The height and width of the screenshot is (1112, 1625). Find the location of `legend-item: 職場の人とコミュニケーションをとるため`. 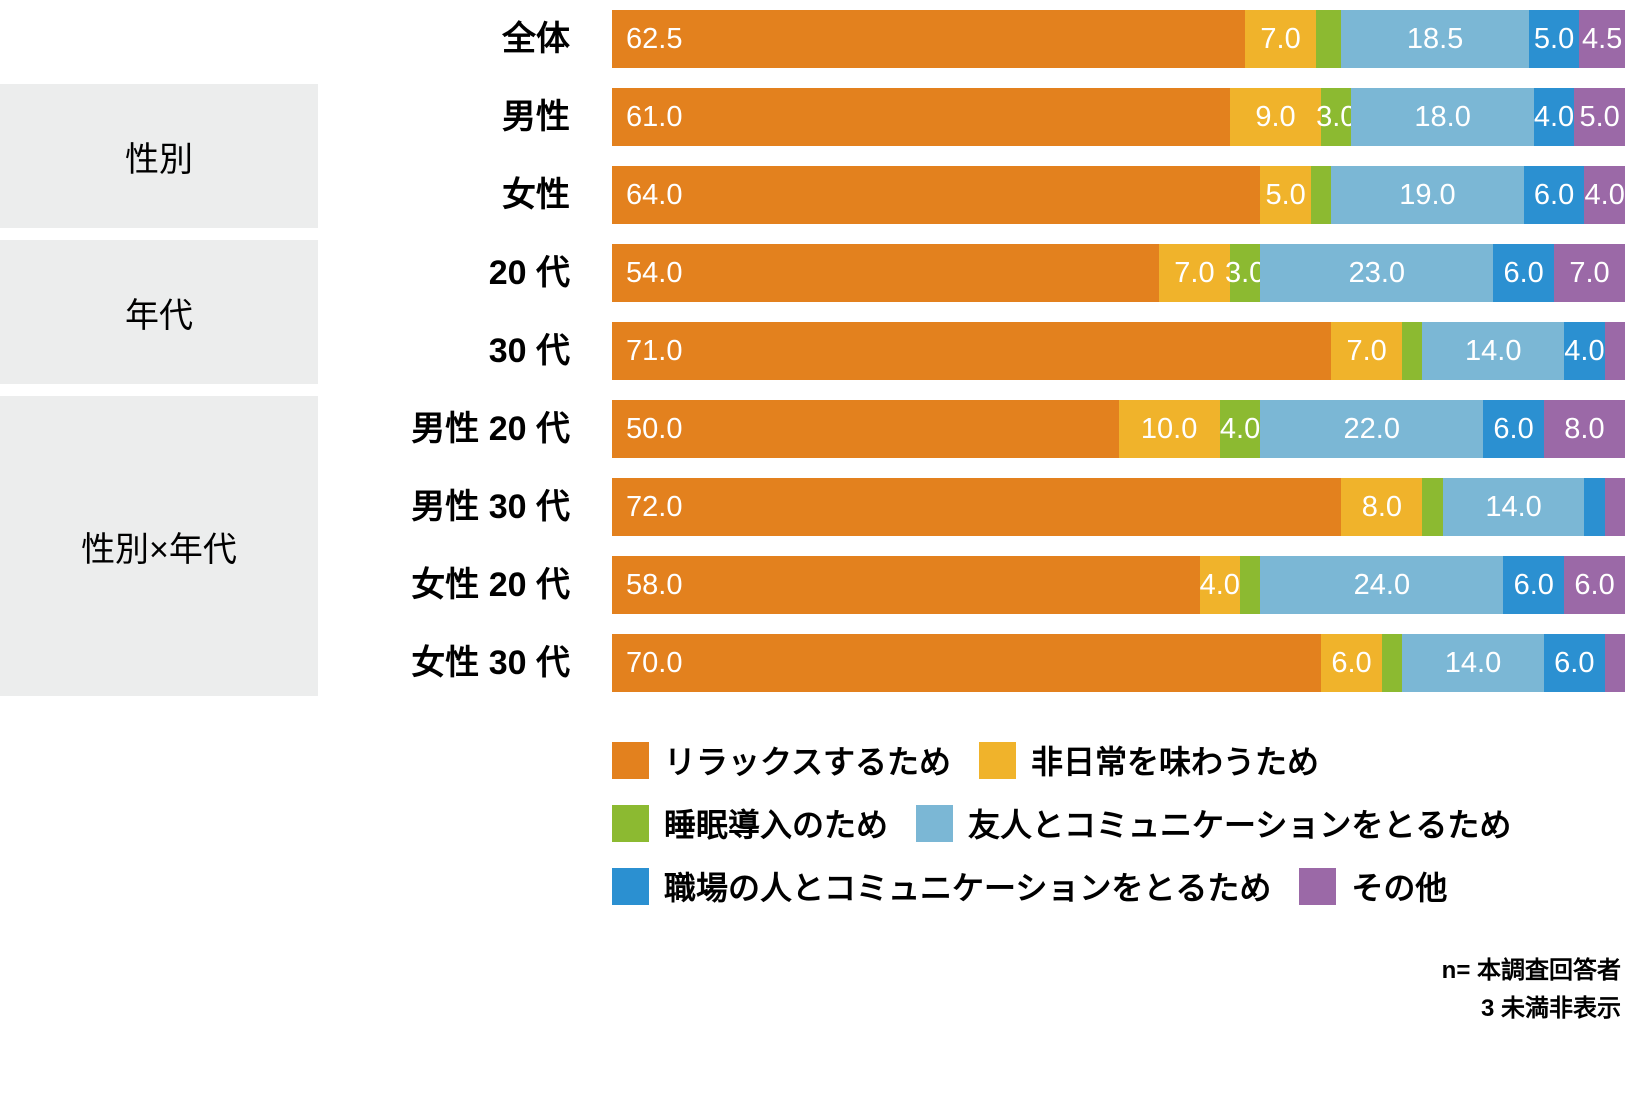

legend-item: 職場の人とコミュニケーションをとるため is located at coordinates (941, 886).